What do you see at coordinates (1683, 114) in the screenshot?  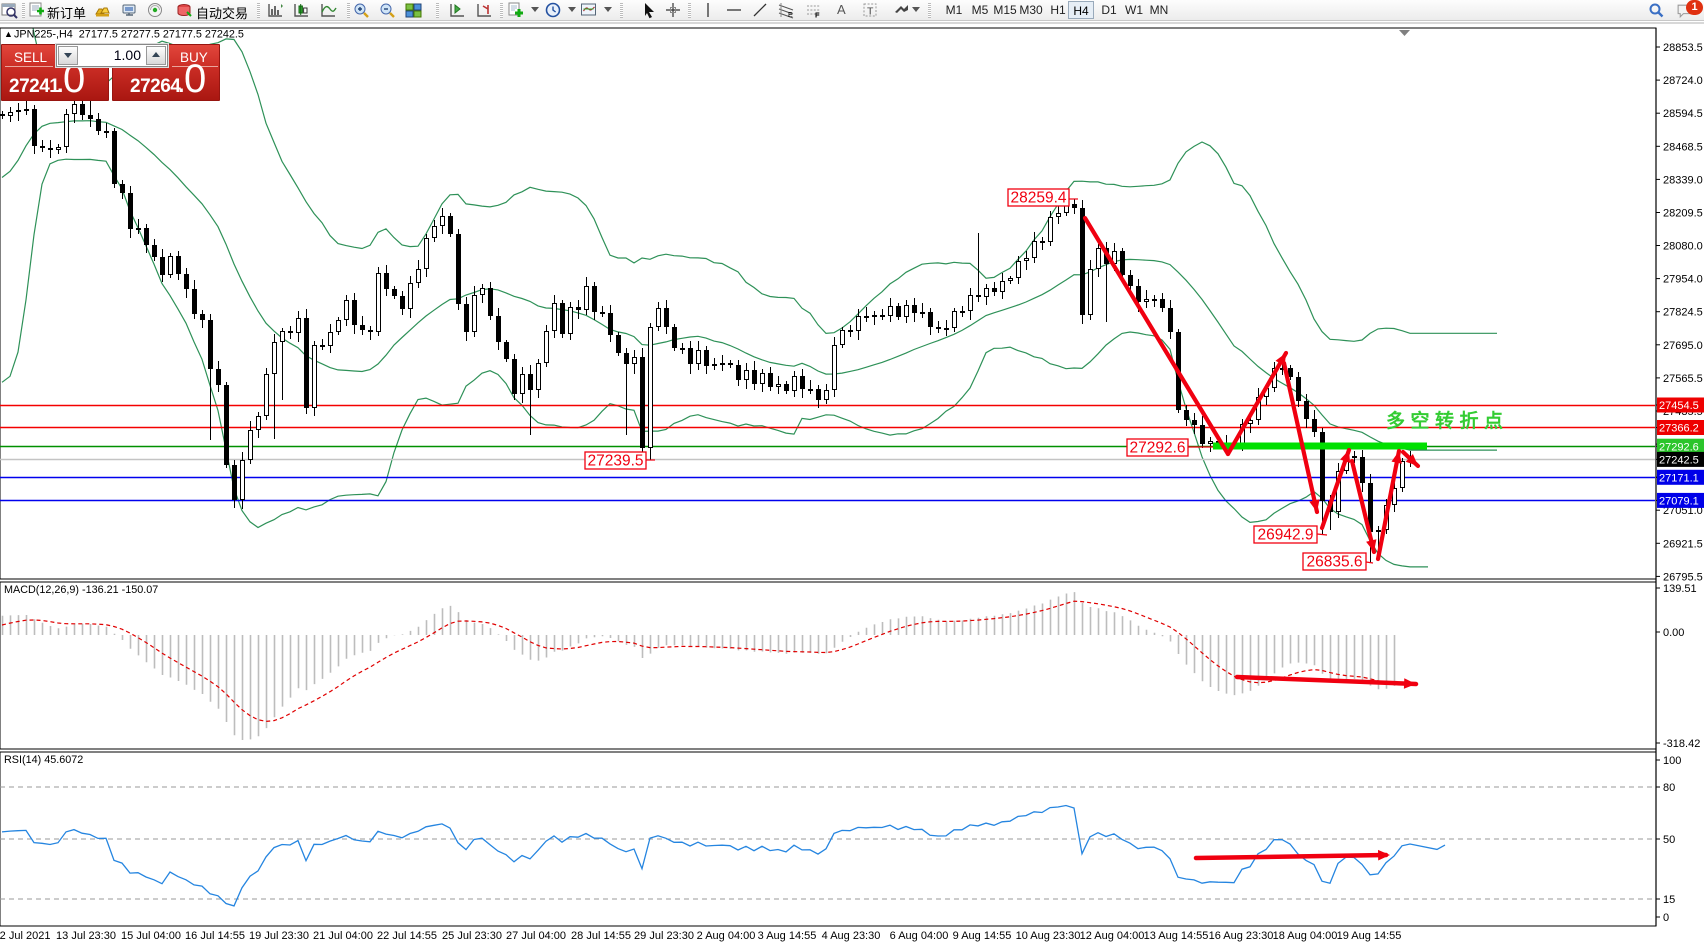 I see `svg-text: 28594.5` at bounding box center [1683, 114].